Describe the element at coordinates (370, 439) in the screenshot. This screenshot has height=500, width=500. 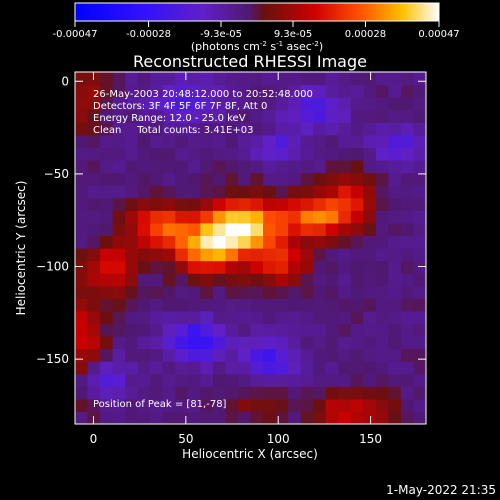
I see `x-tick-label: 150` at that location.